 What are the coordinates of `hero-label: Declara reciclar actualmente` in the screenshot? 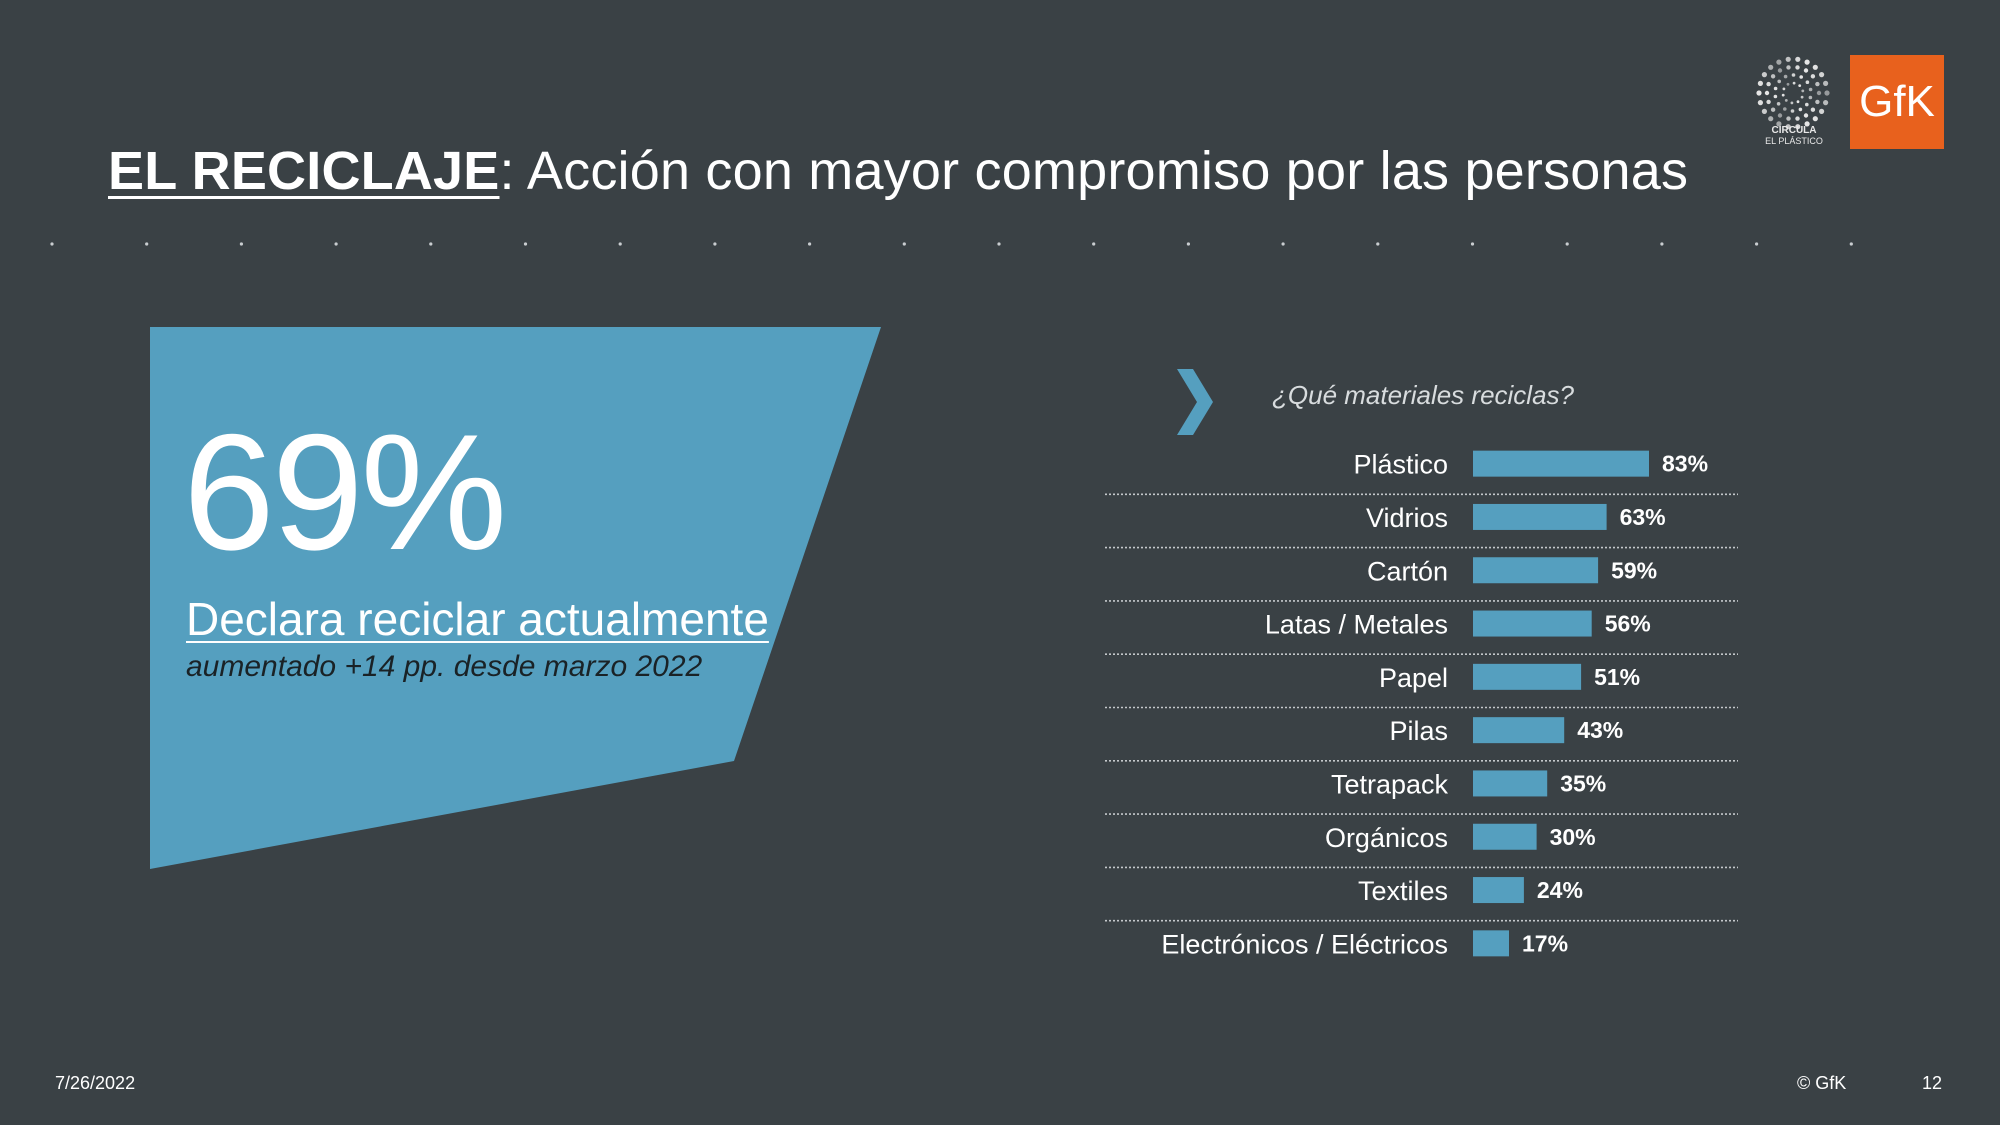 It's located at (477, 619).